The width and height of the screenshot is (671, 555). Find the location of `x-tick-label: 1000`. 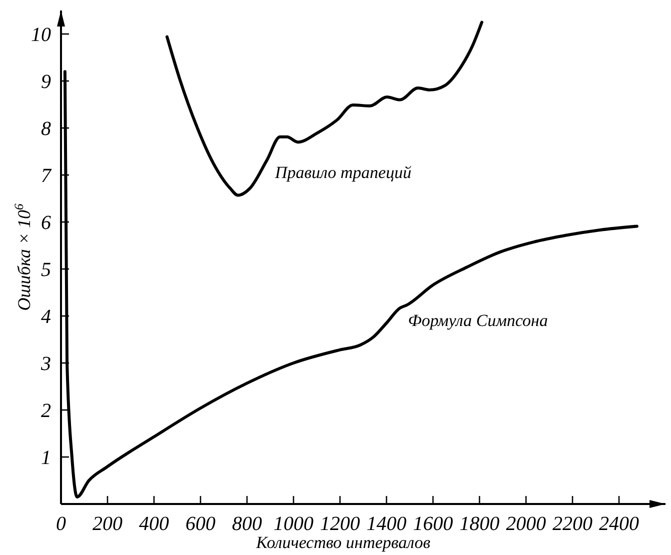

x-tick-label: 1000 is located at coordinates (294, 524).